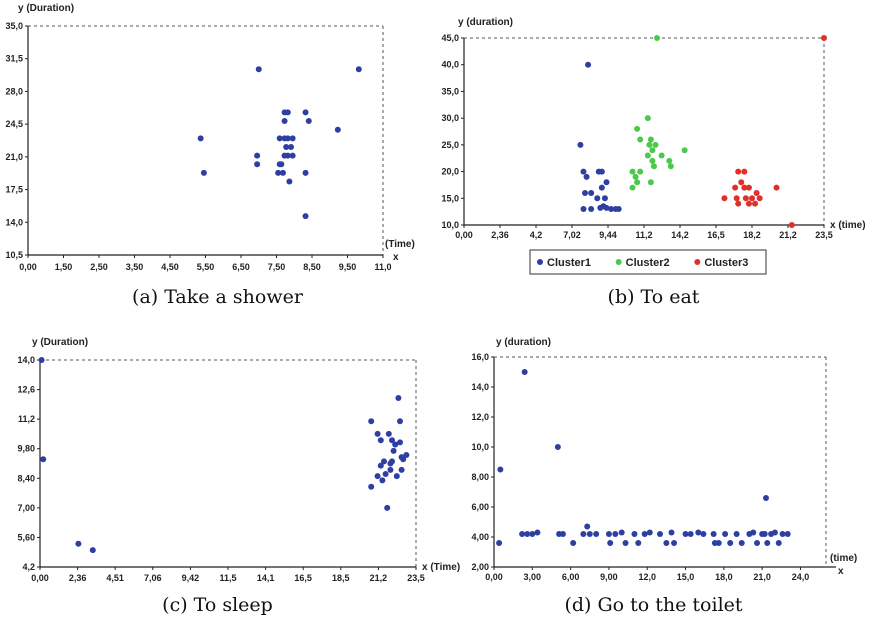 Image resolution: width=871 pixels, height=628 pixels. I want to click on x-tick-label: 1,50, so click(64, 267).